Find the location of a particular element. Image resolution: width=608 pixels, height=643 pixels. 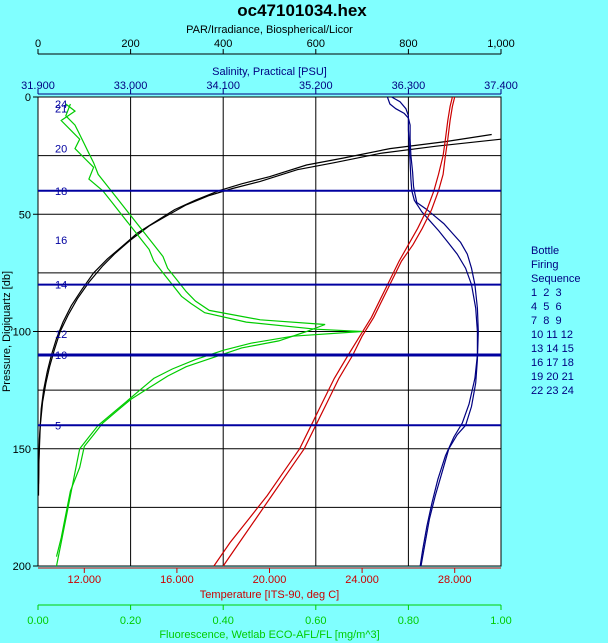

legend-row: 10 11 12 is located at coordinates (552, 335).